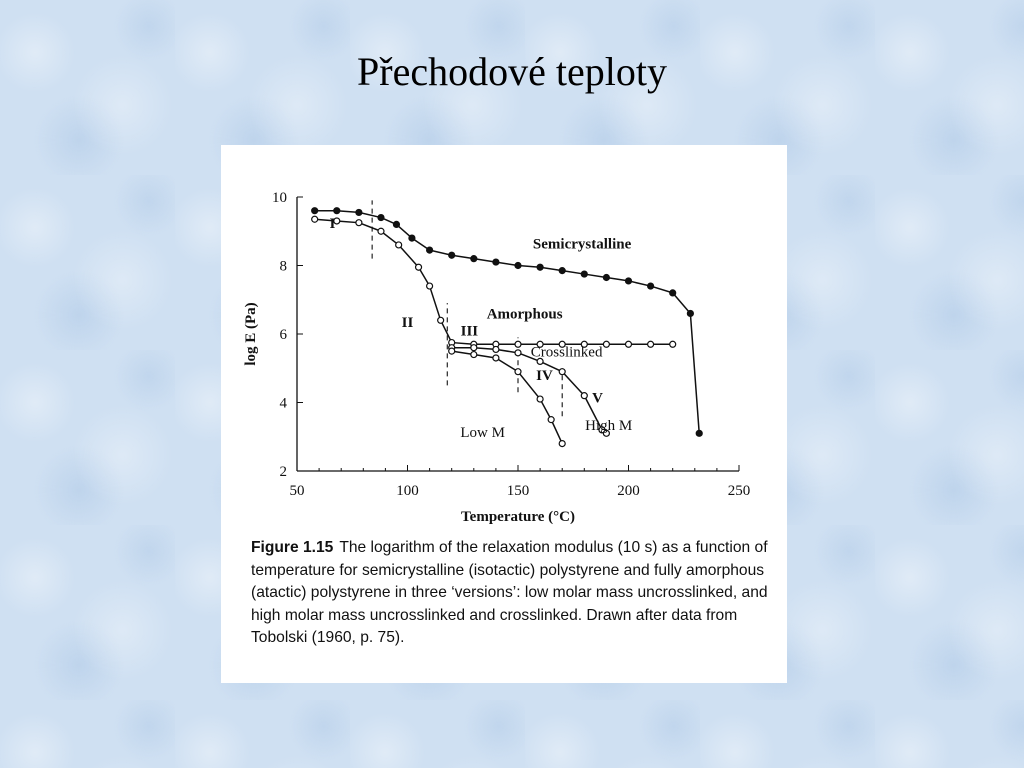 The height and width of the screenshot is (768, 1024). What do you see at coordinates (608, 426) in the screenshot?
I see `chart-annotation: High M` at bounding box center [608, 426].